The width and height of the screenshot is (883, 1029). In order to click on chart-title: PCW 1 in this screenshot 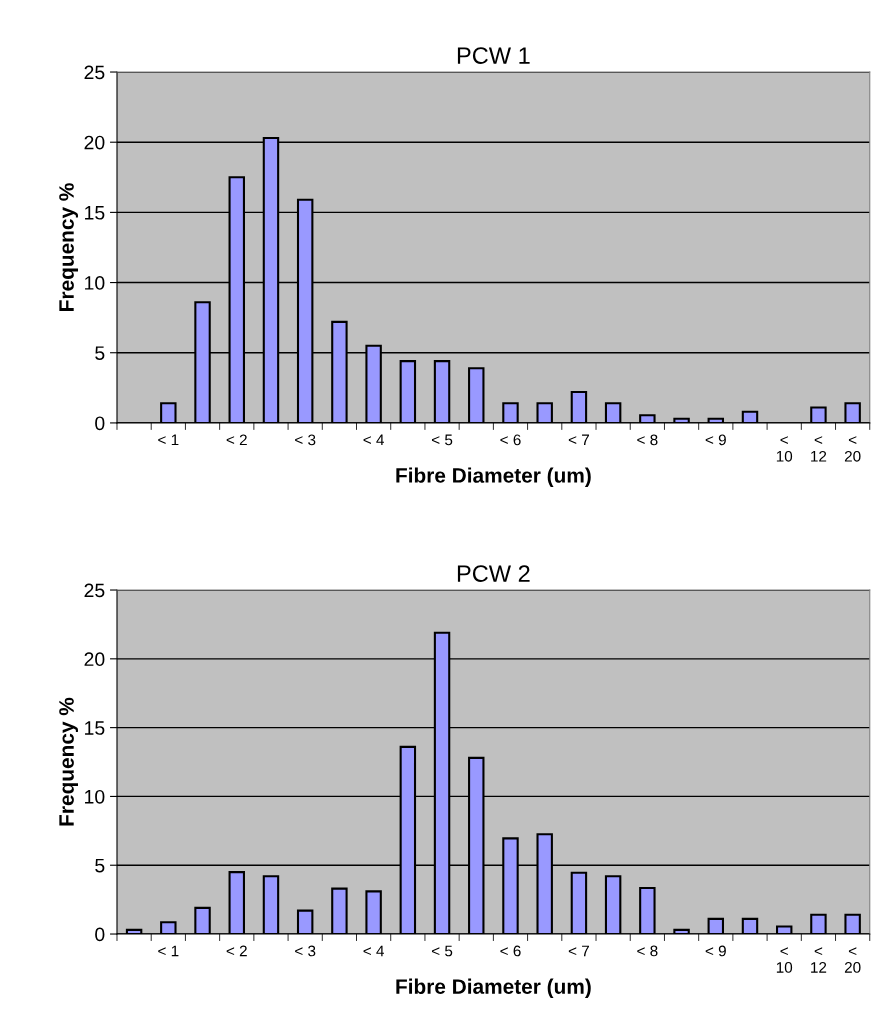, I will do `click(493, 55)`.